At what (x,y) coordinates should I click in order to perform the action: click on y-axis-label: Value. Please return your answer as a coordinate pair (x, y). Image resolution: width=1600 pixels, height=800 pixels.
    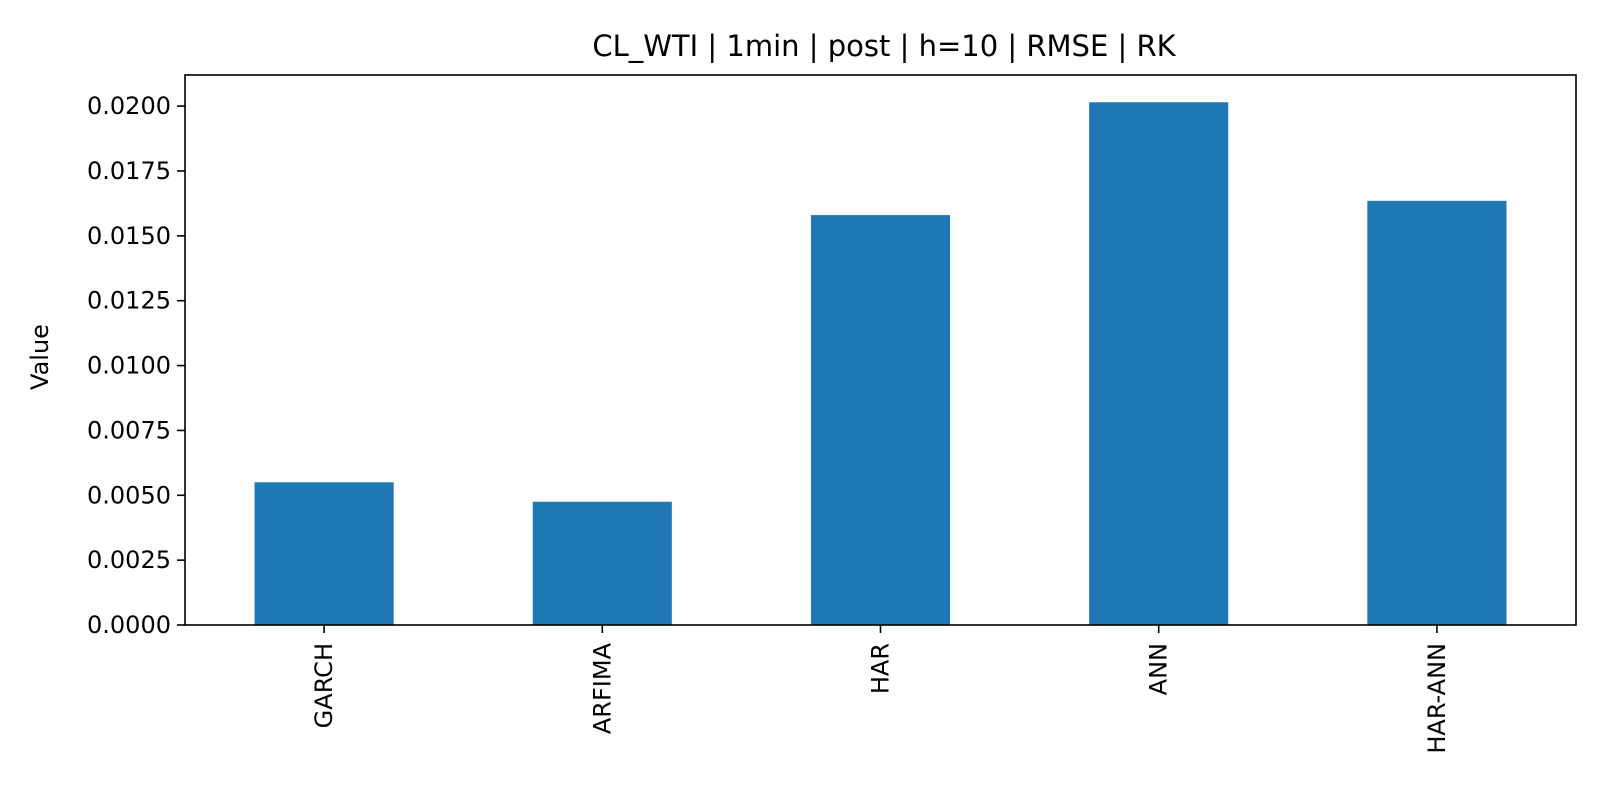
    Looking at the image, I should click on (40, 357).